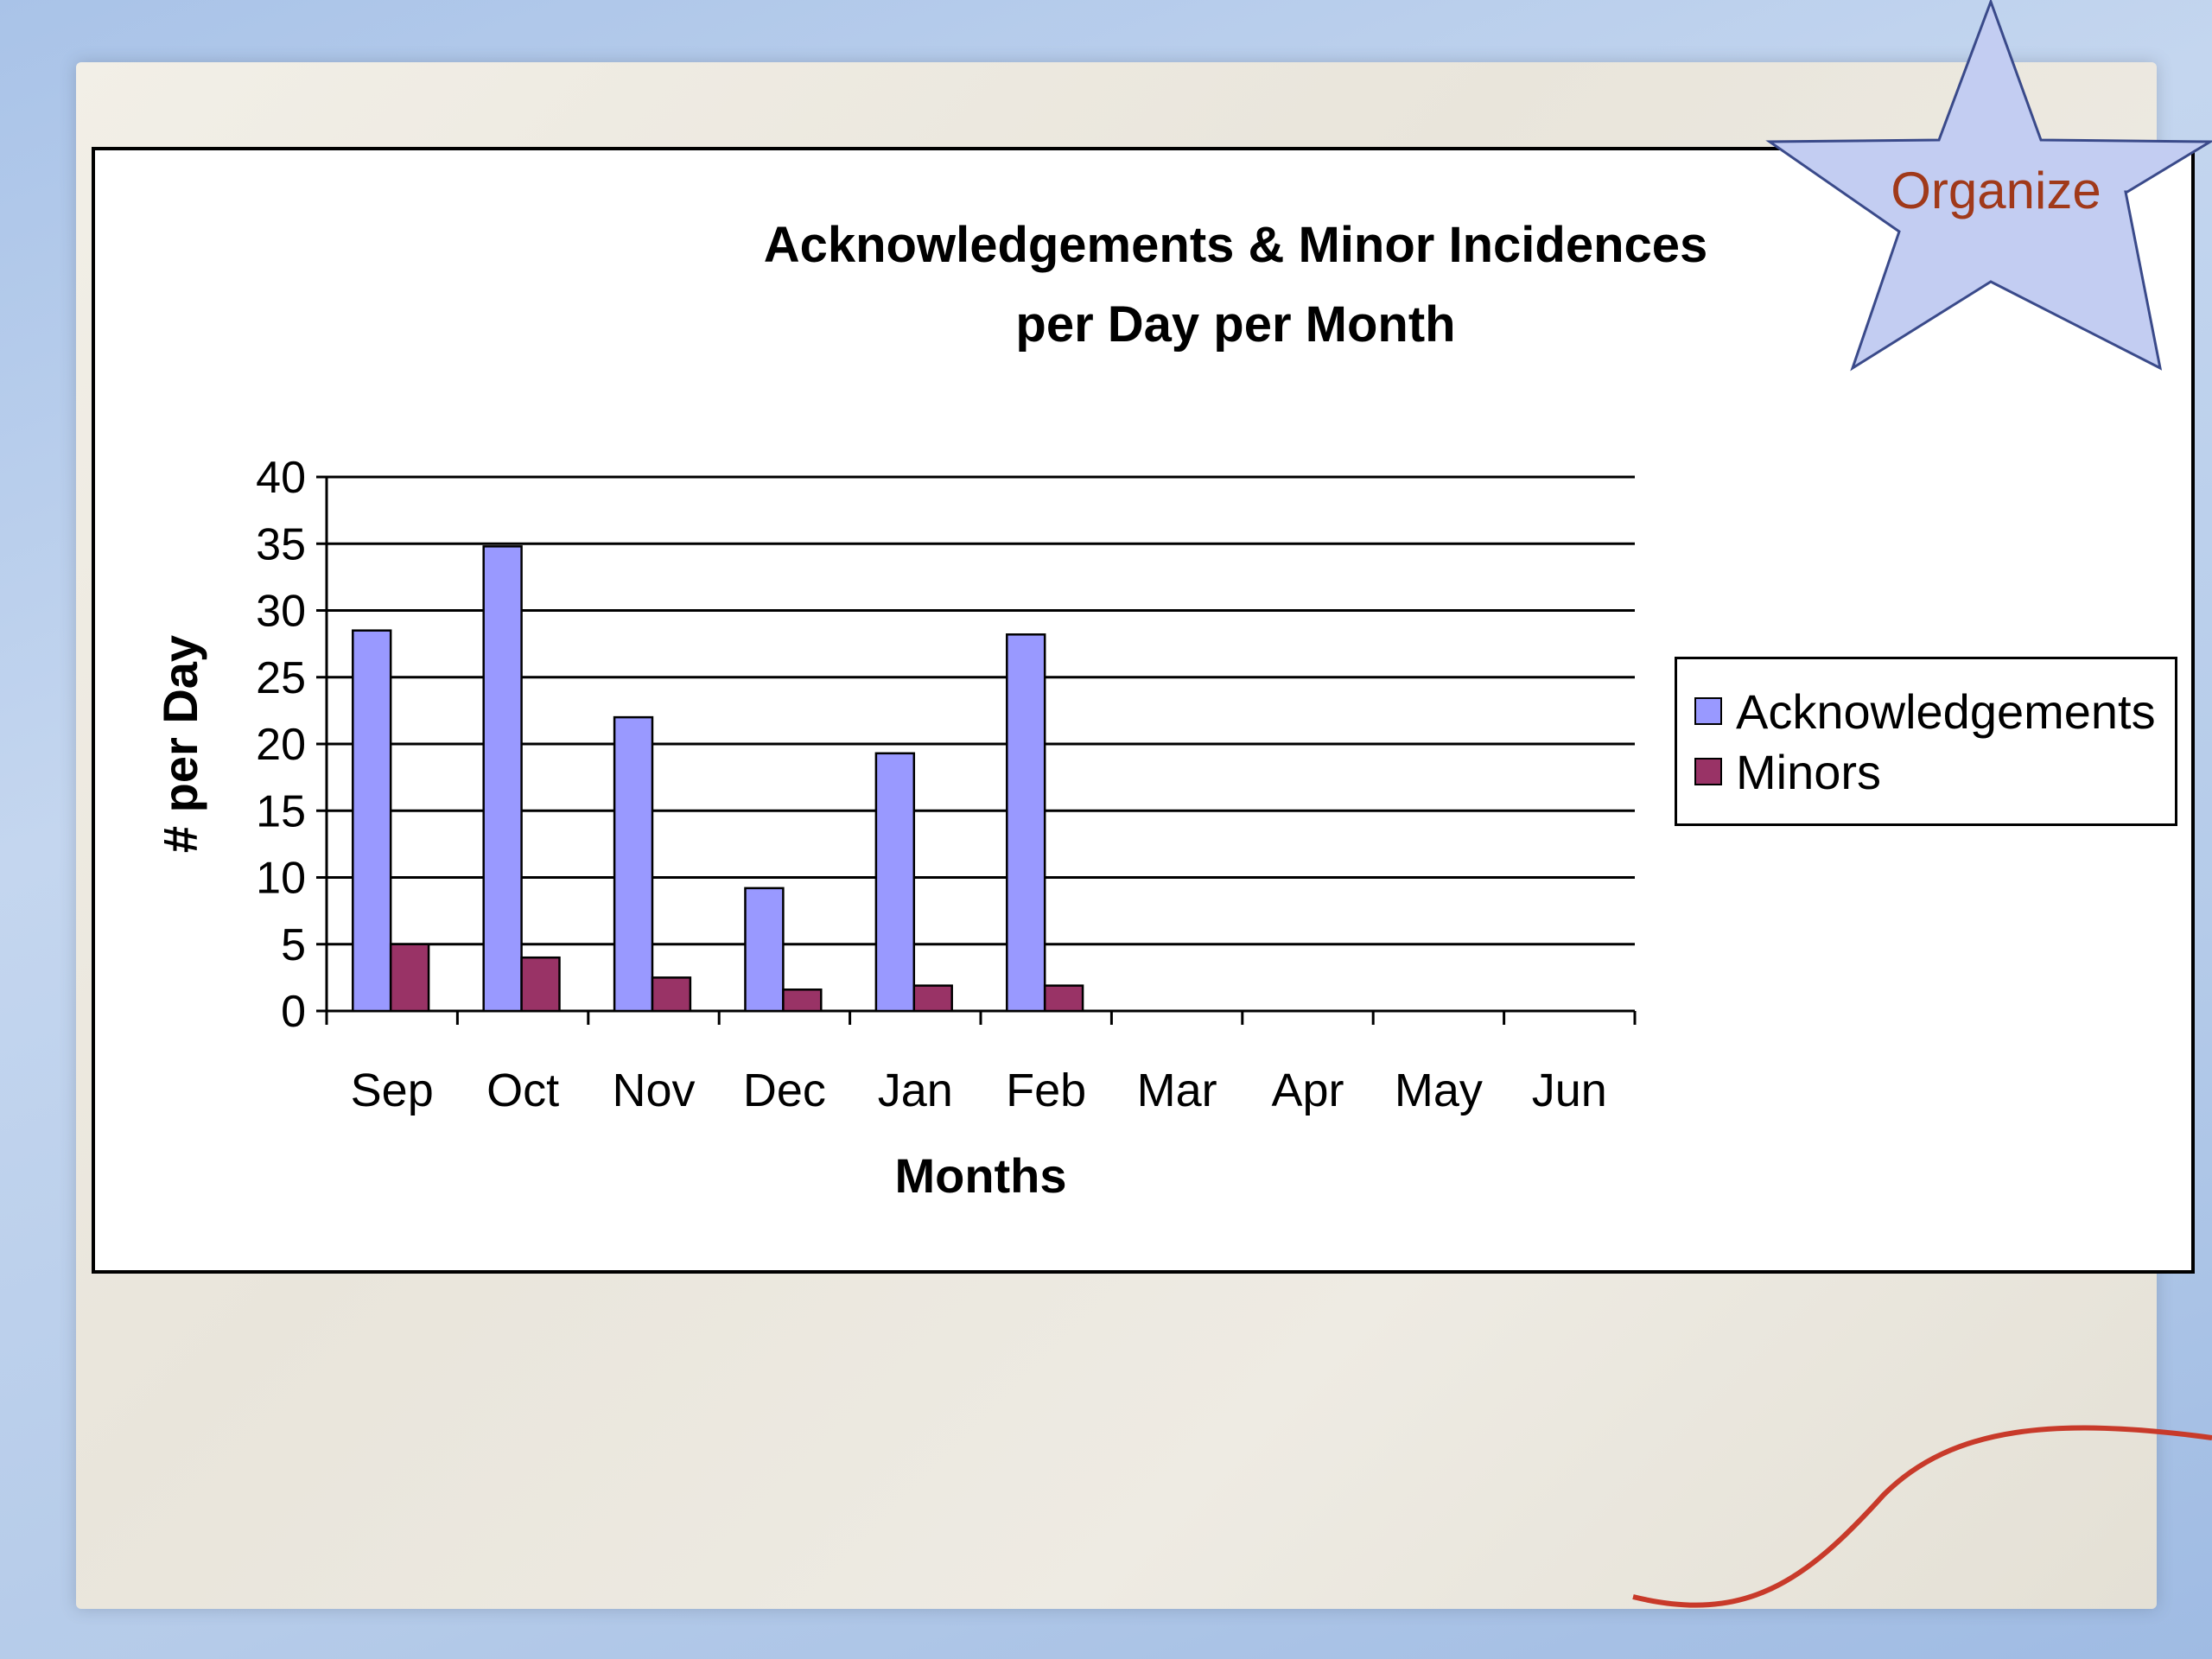  I want to click on bar-minors-feb, so click(1063, 998).